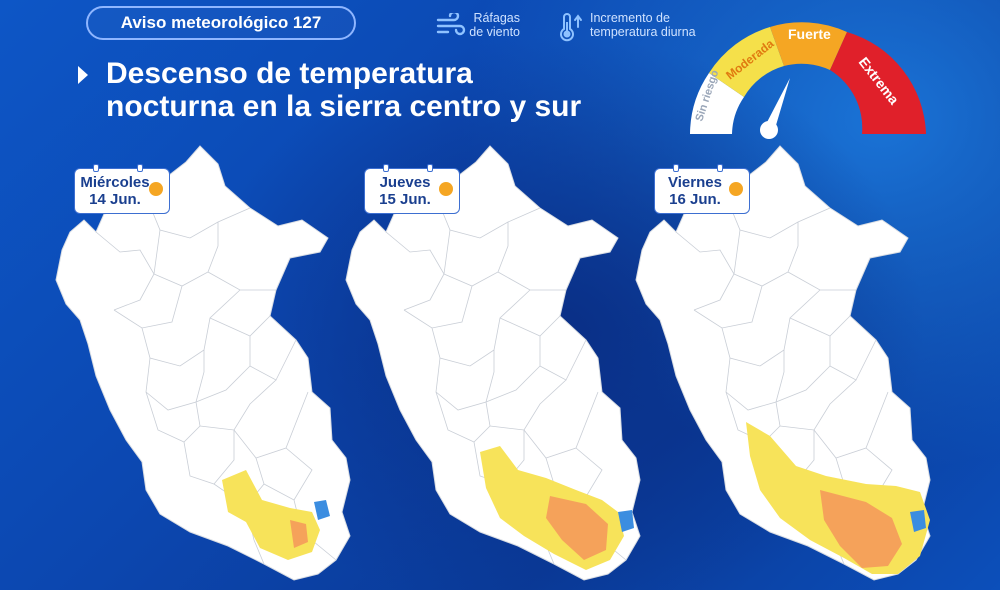 This screenshot has width=1000, height=590. I want to click on temp-legend-line1: Incremento de, so click(630, 18).